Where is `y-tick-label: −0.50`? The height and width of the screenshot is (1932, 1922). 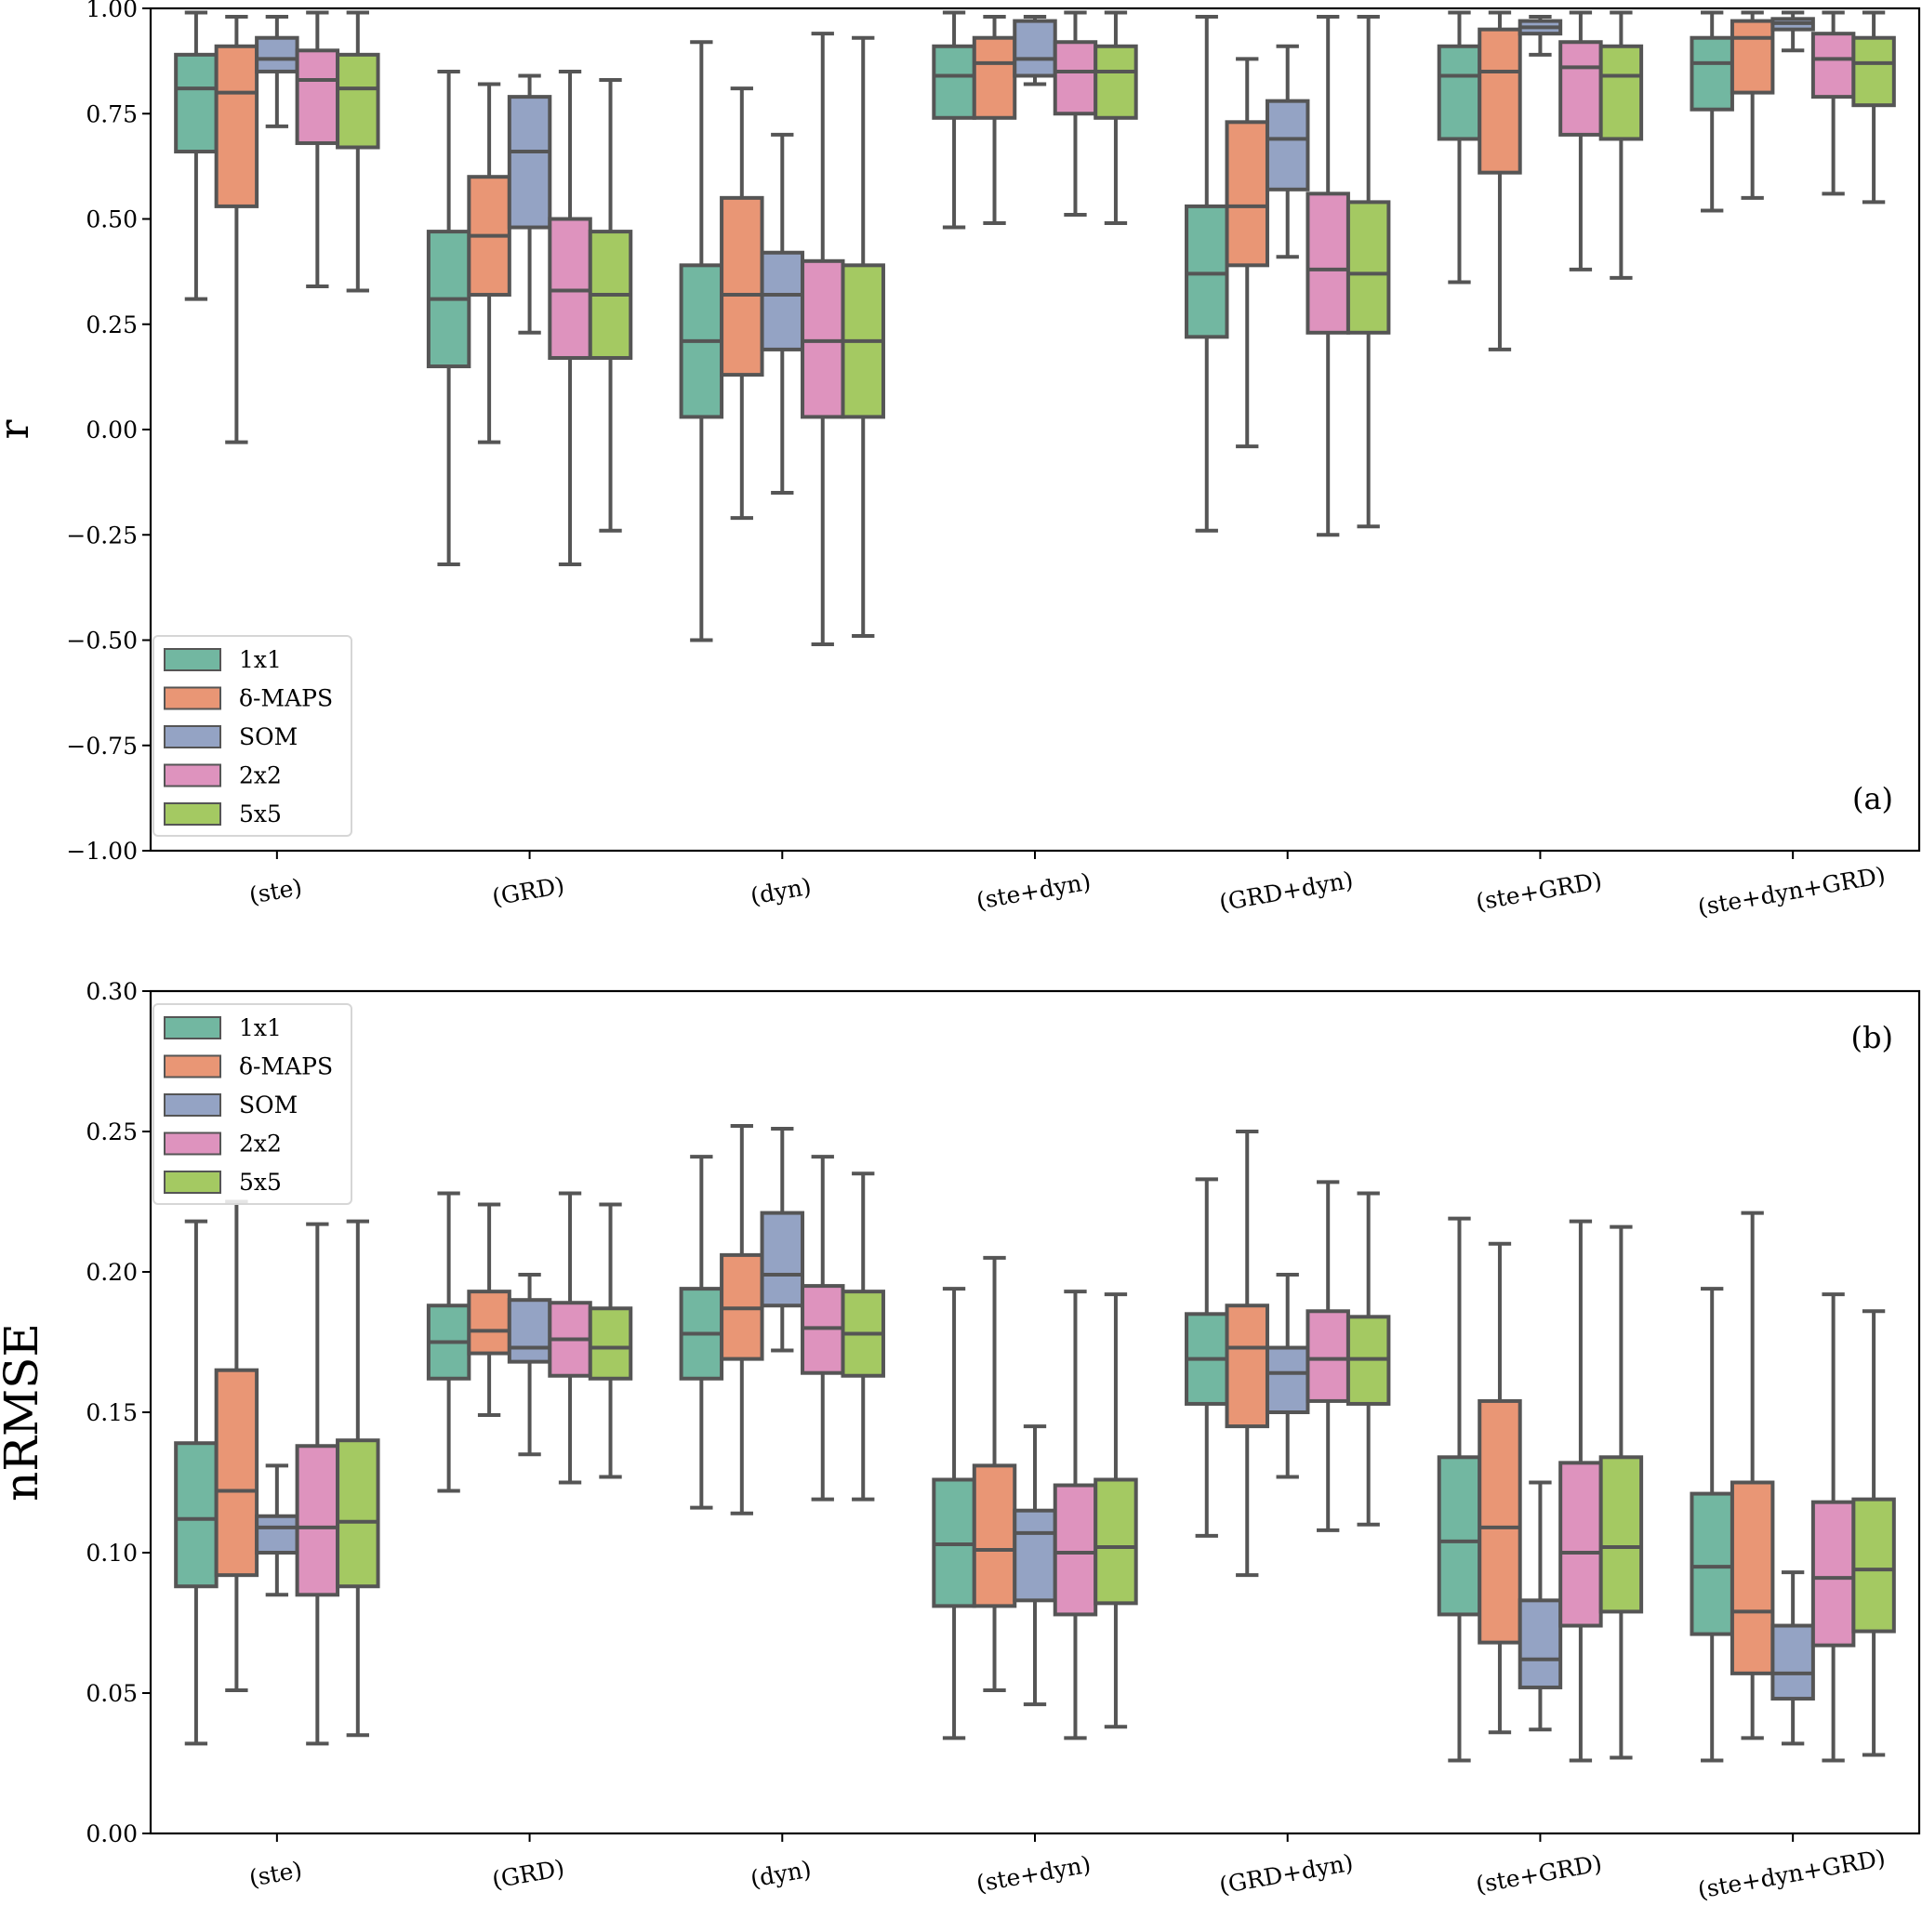
y-tick-label: −0.50 is located at coordinates (102, 642).